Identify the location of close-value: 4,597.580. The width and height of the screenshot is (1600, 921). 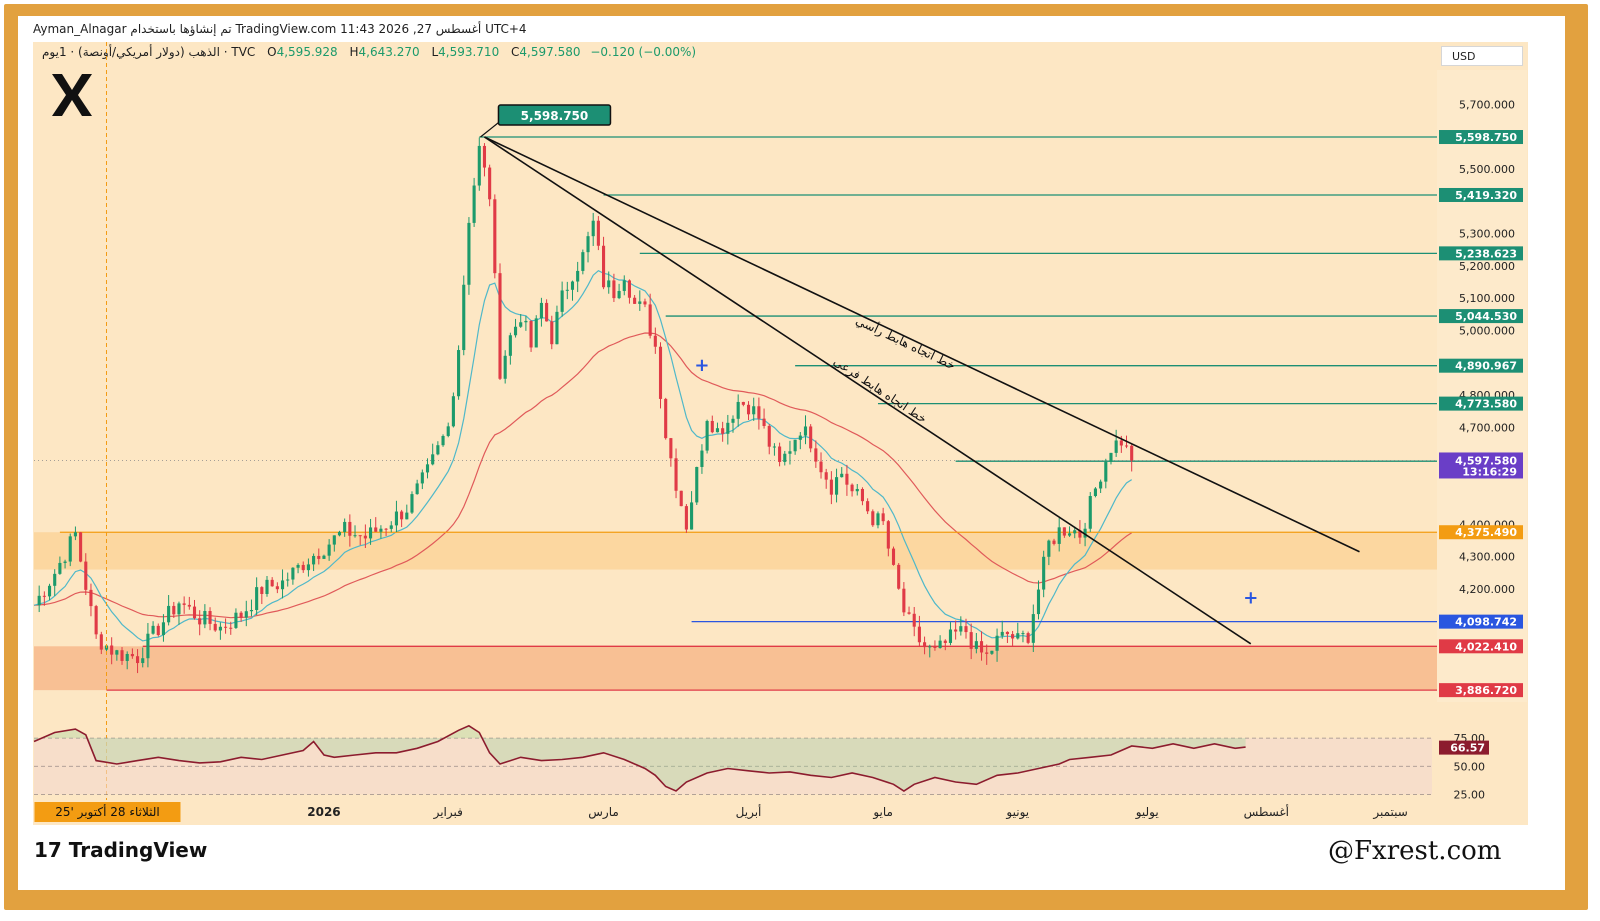
(550, 52).